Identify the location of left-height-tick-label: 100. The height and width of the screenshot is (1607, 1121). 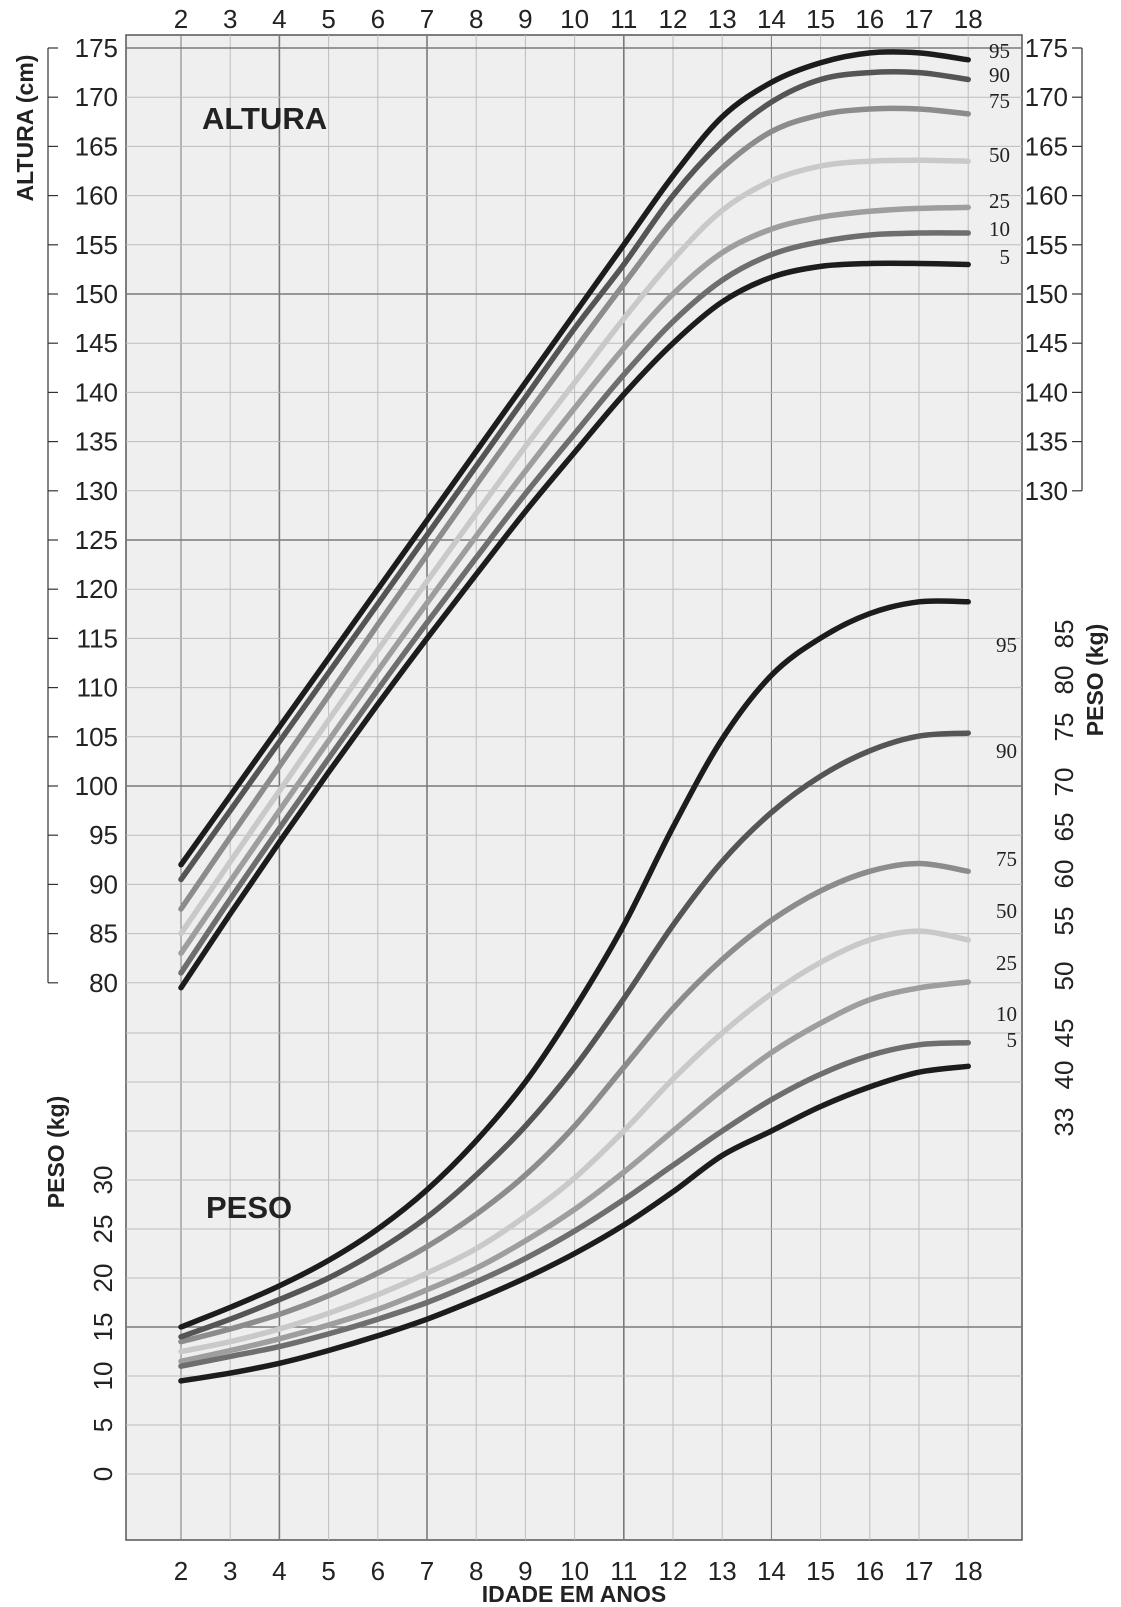
(96, 786).